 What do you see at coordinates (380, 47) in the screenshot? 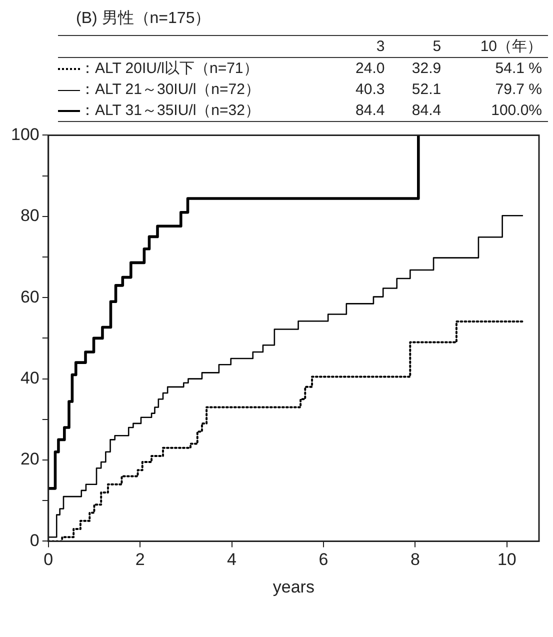
I see `text: 3` at bounding box center [380, 47].